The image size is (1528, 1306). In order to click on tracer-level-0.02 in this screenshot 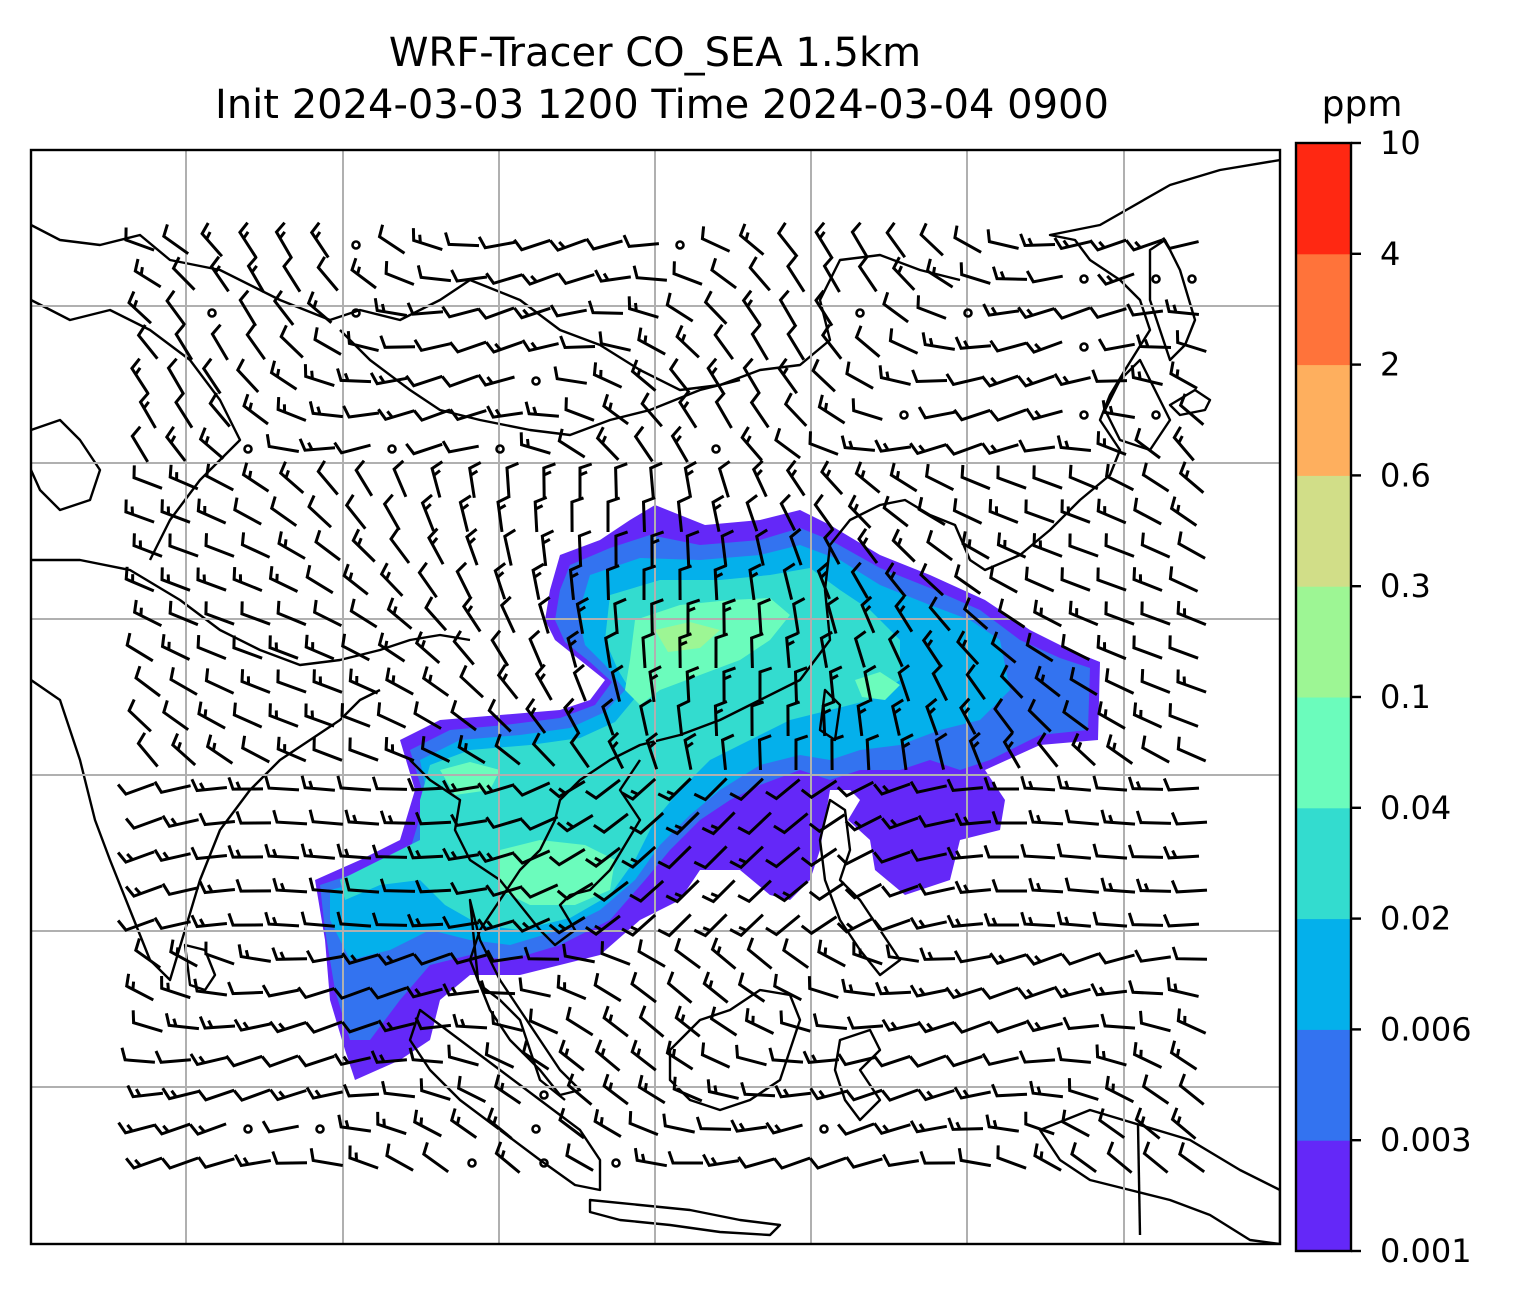, I will do `click(620, 749)`.